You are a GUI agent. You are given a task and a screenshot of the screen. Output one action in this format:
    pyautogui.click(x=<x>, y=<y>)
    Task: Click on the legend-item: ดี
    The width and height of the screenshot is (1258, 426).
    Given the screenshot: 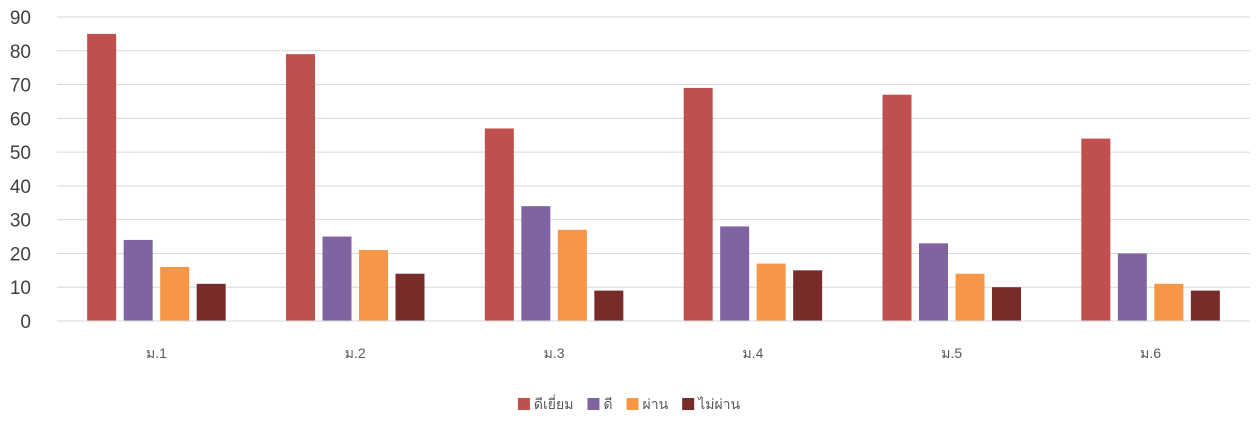 What is the action you would take?
    pyautogui.click(x=600, y=404)
    